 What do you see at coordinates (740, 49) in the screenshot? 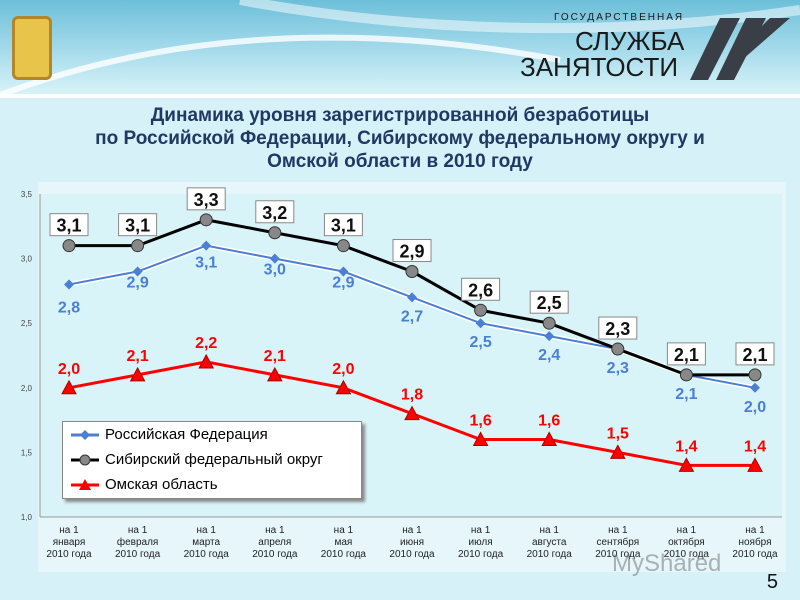
I see `service-logo-icon` at bounding box center [740, 49].